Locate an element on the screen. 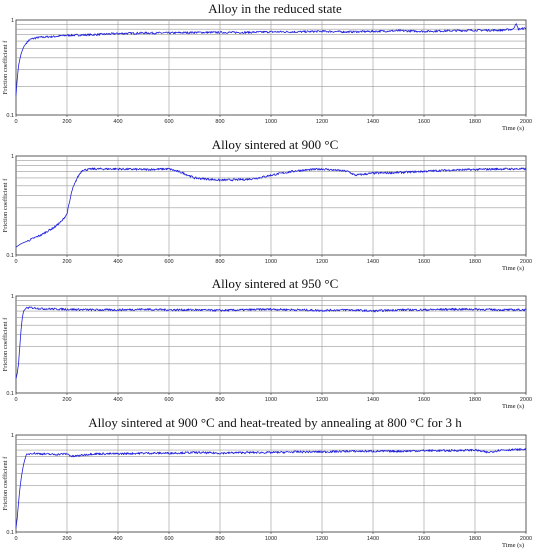 This screenshot has height=550, width=535. chart-title: Alloy sintered at 950 °C is located at coordinates (275, 283).